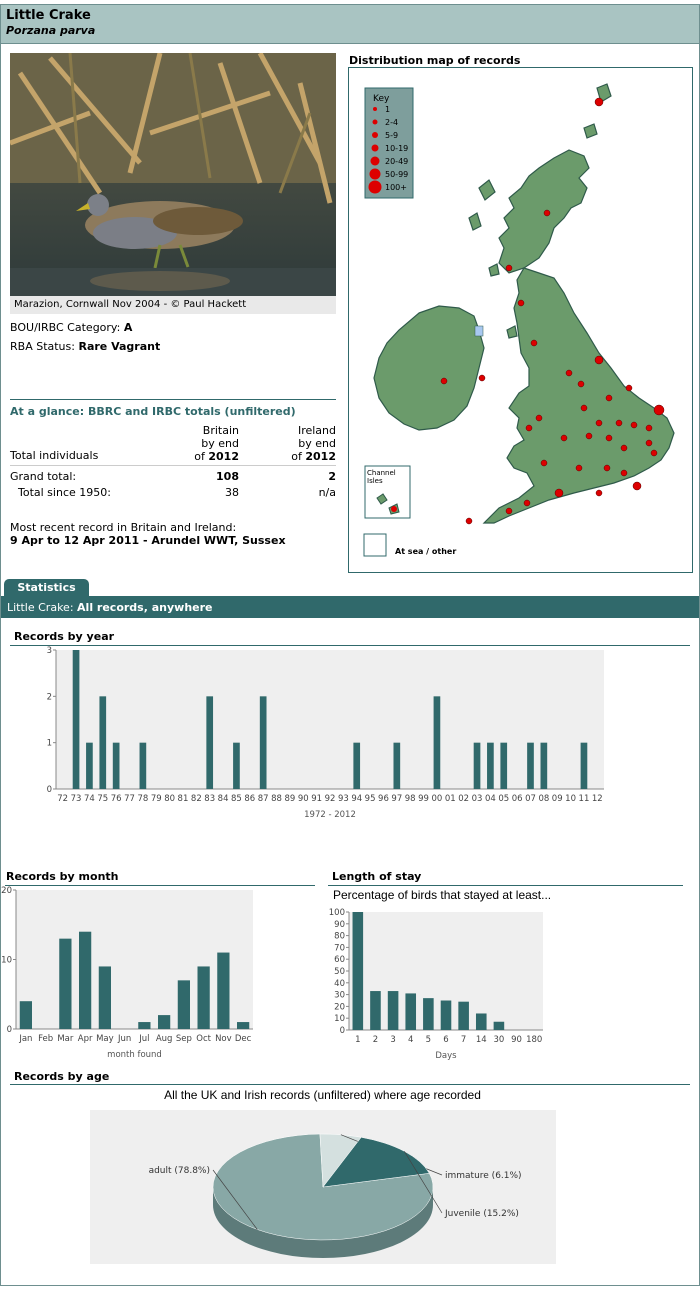  Describe the element at coordinates (375, 545) in the screenshot. I see `at-sea-box` at that location.